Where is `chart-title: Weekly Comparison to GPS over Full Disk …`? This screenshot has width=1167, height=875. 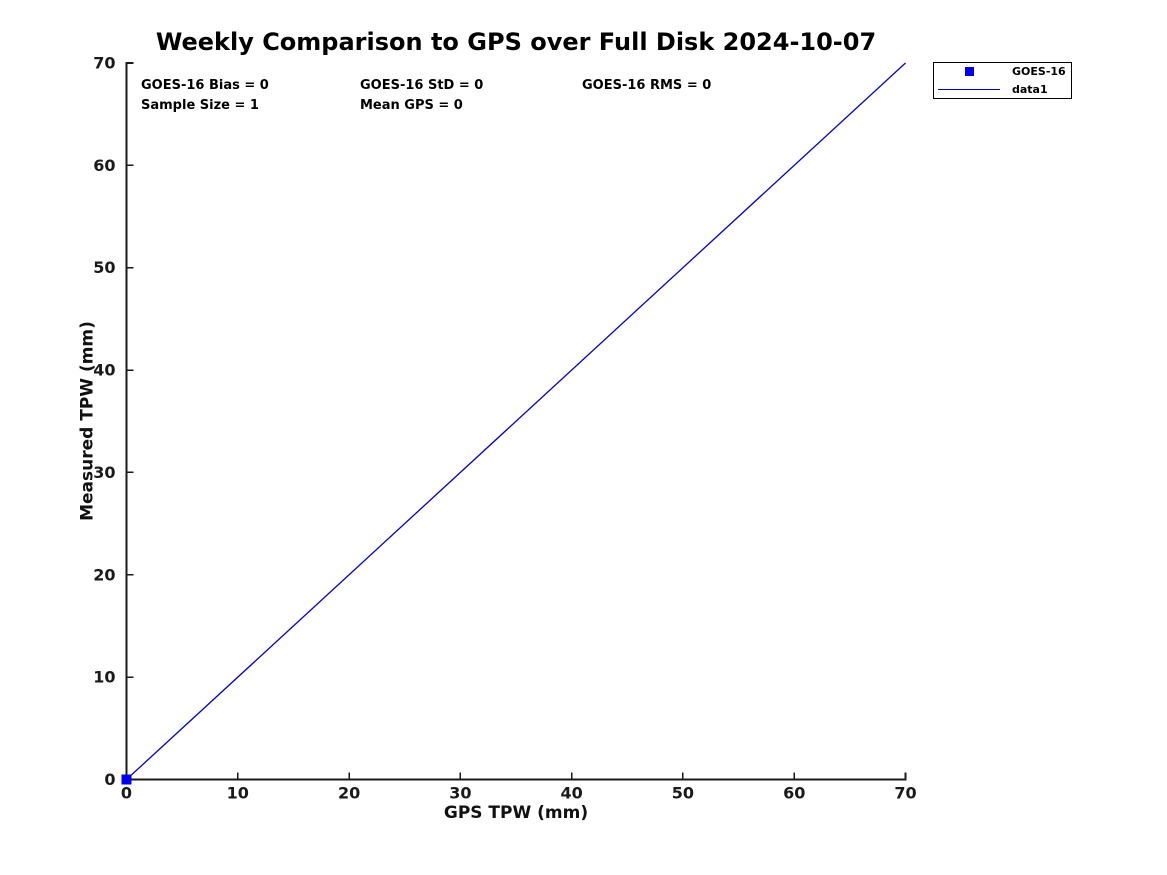 chart-title: Weekly Comparison to GPS over Full Disk … is located at coordinates (516, 42).